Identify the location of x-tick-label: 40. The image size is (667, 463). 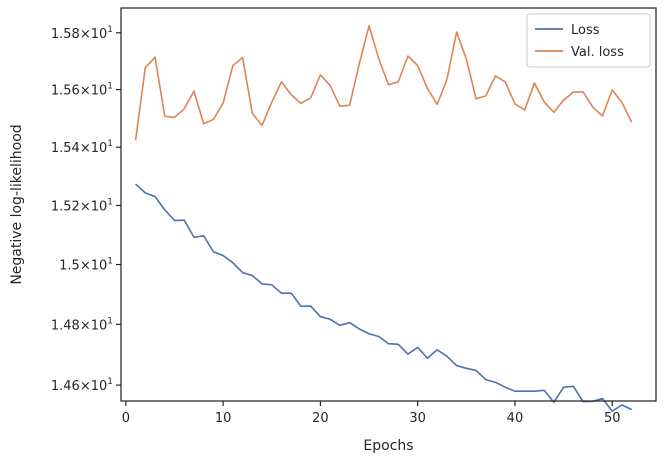
(515, 418).